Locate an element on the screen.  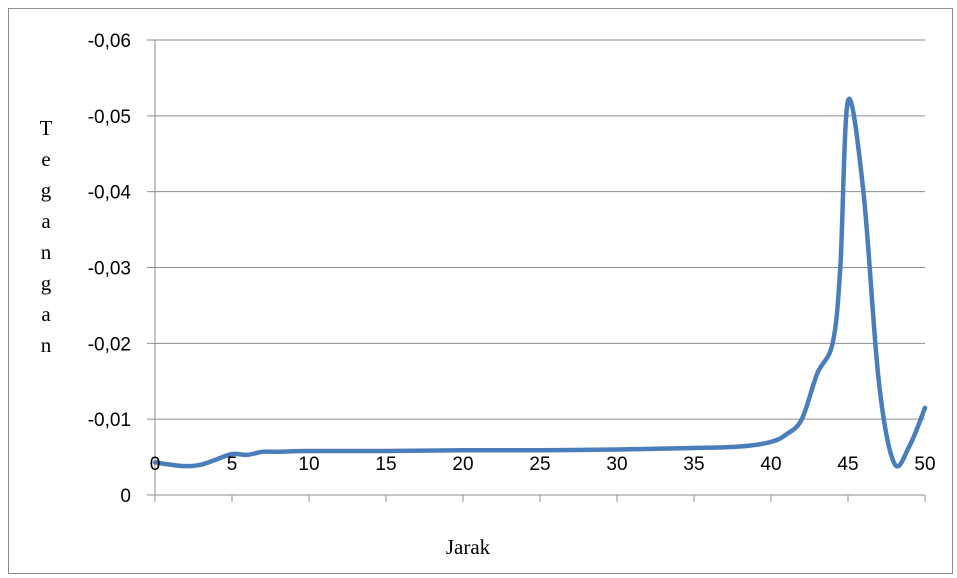
x-tick-label: 20 is located at coordinates (462, 464).